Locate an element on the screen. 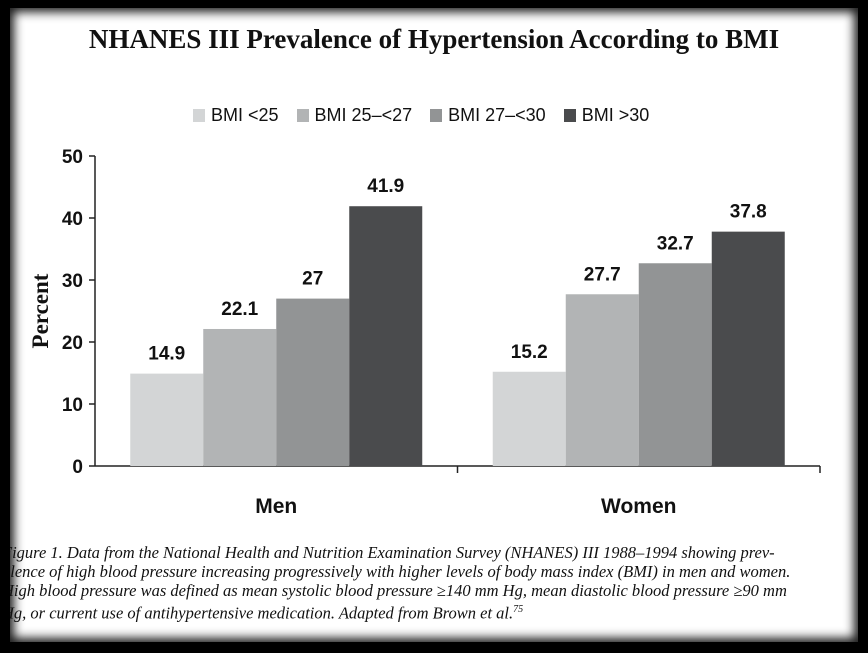  y-tick-label: 10 is located at coordinates (72, 405).